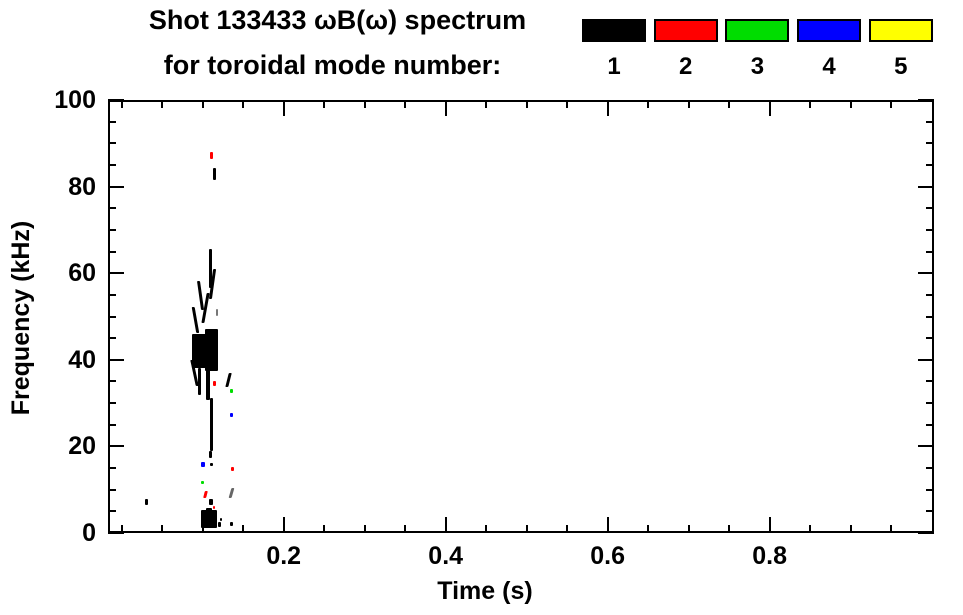  I want to click on x-axis-title: Time (s), so click(485, 591).